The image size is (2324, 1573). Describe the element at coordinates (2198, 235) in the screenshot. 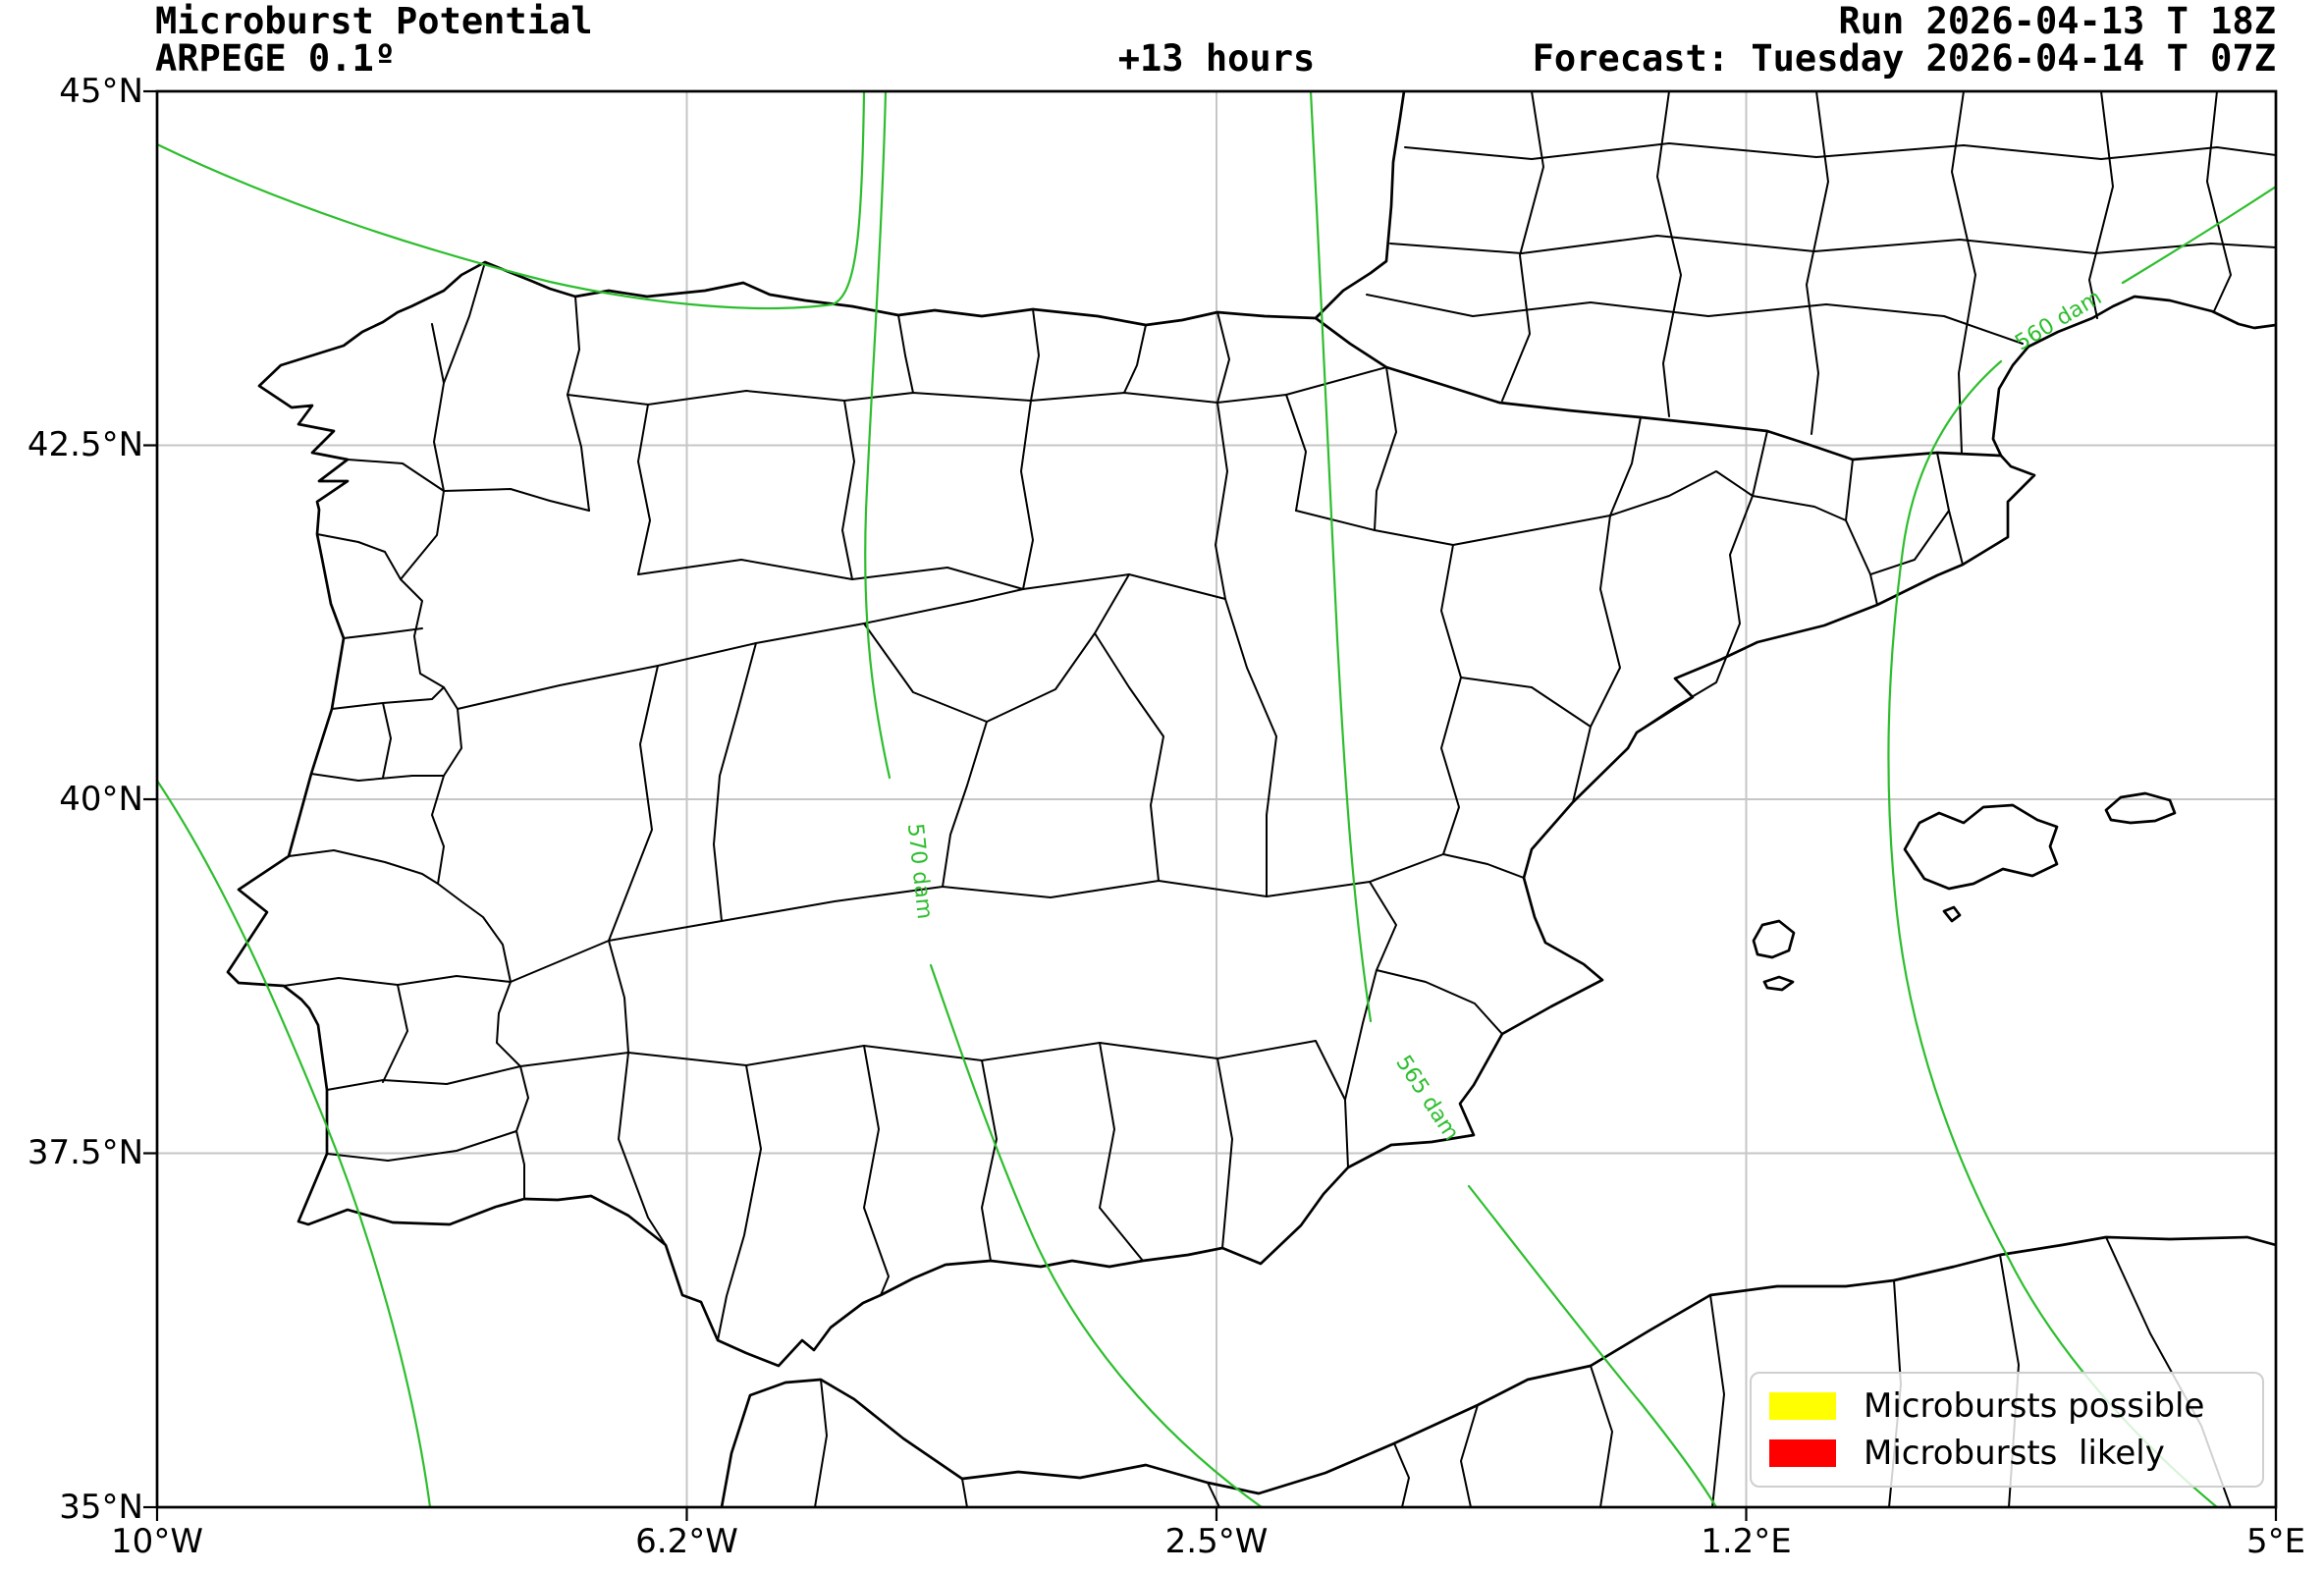

I see `contour-560-northeast` at that location.